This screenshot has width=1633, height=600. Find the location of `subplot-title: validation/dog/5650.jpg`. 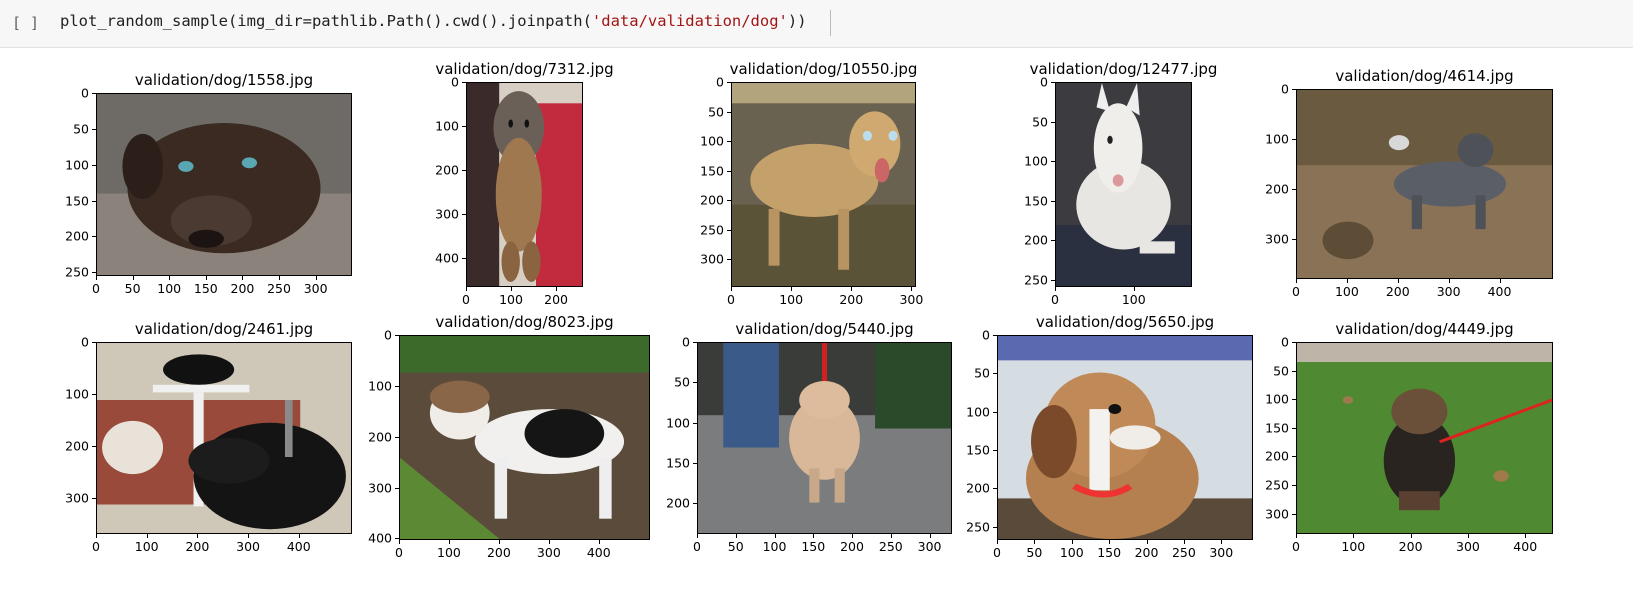

subplot-title: validation/dog/5650.jpg is located at coordinates (1125, 322).